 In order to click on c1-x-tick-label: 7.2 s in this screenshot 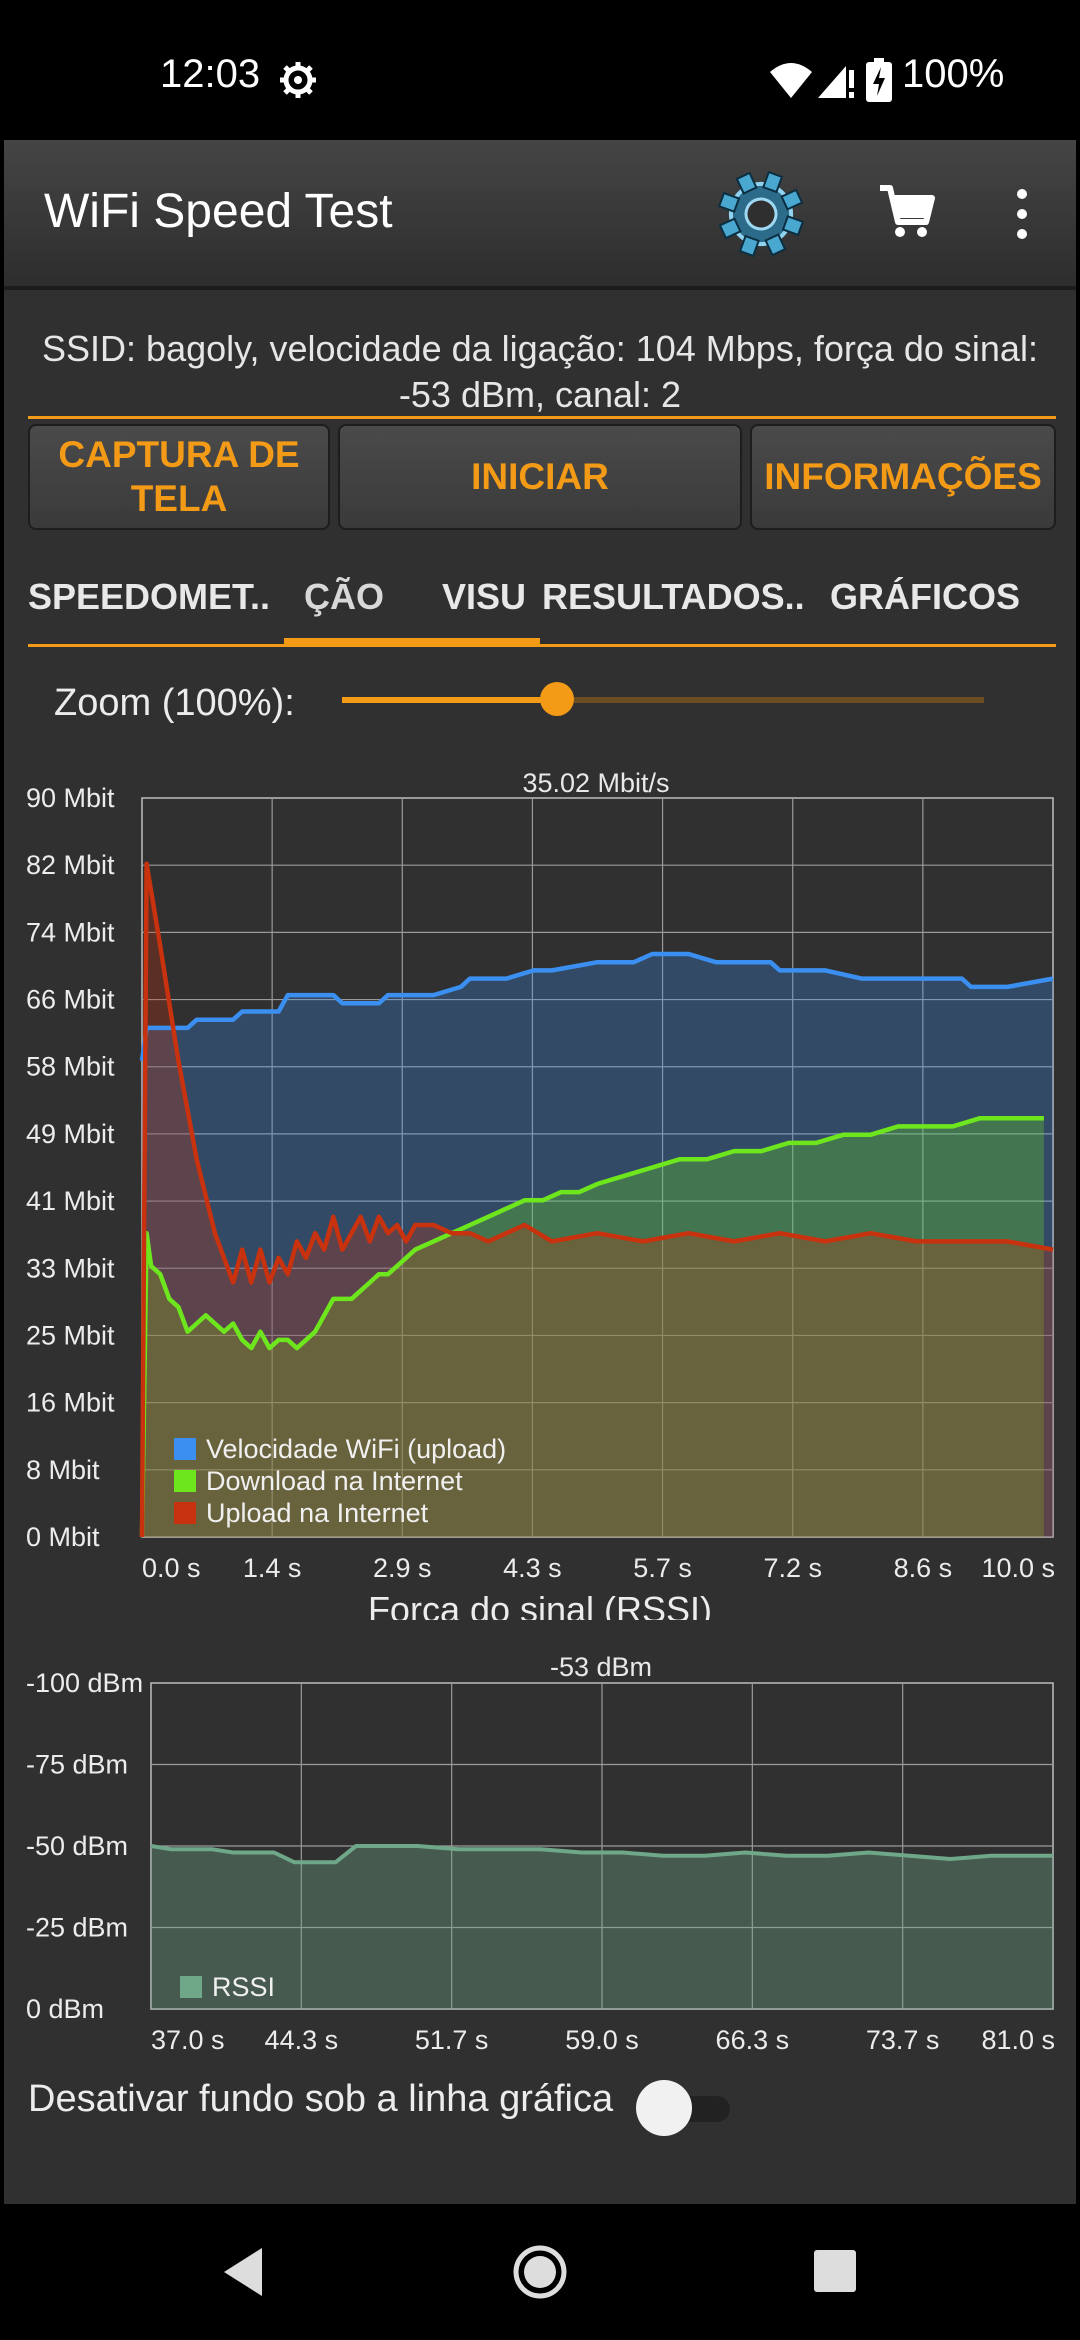, I will do `click(792, 1568)`.